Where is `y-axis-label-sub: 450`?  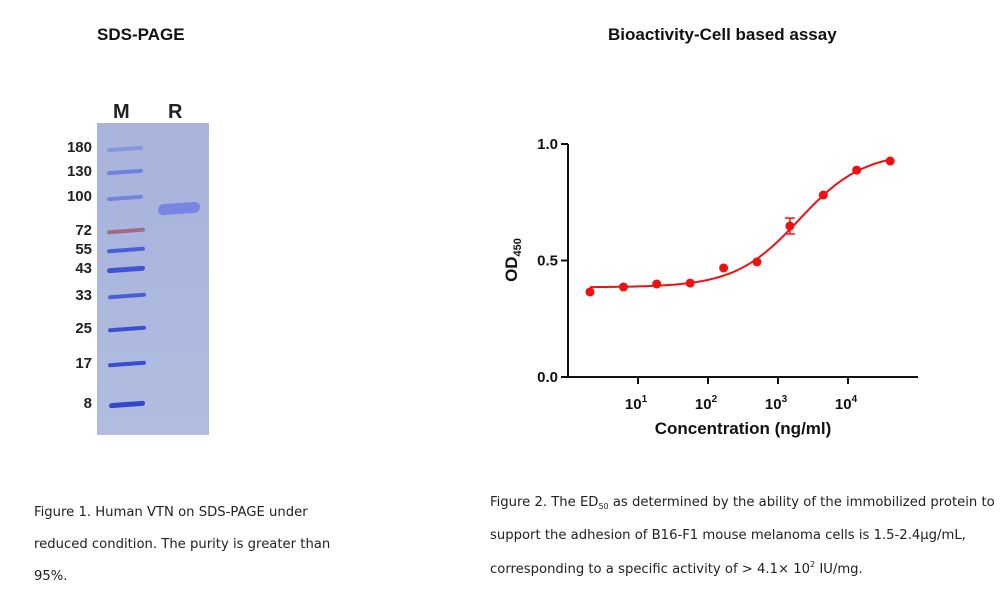
y-axis-label-sub: 450 is located at coordinates (518, 247).